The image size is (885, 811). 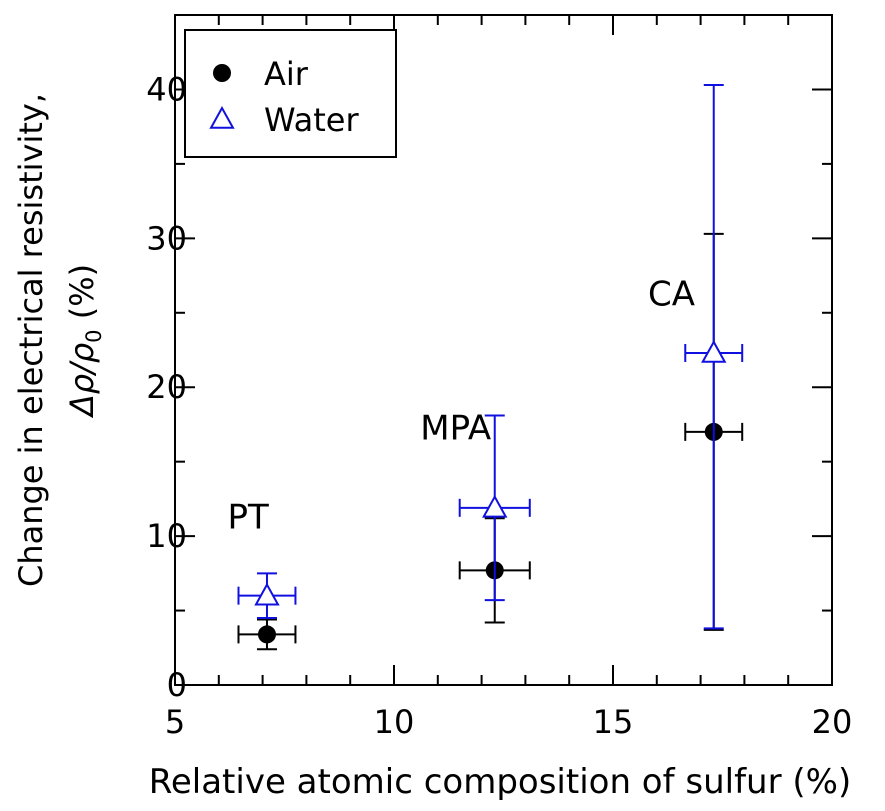 I want to click on y-axis-subscript: 0, so click(x=94, y=335).